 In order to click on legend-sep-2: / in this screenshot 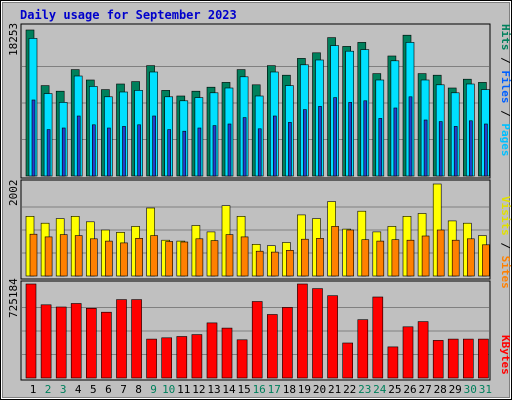, I will do `click(505, 113)`.